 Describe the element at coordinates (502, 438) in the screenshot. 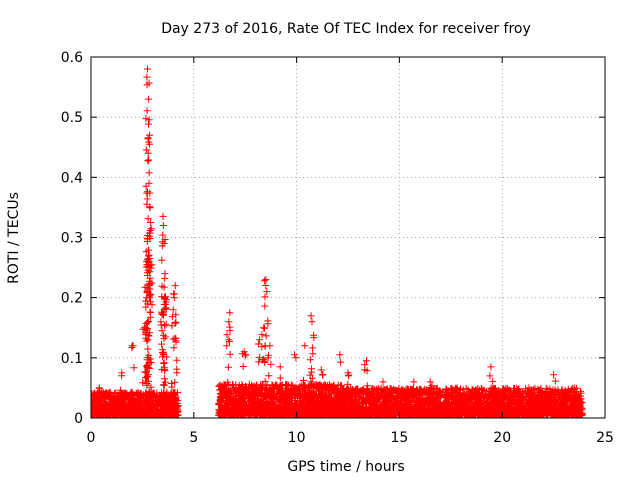

I see `x-tick-label: 20` at that location.